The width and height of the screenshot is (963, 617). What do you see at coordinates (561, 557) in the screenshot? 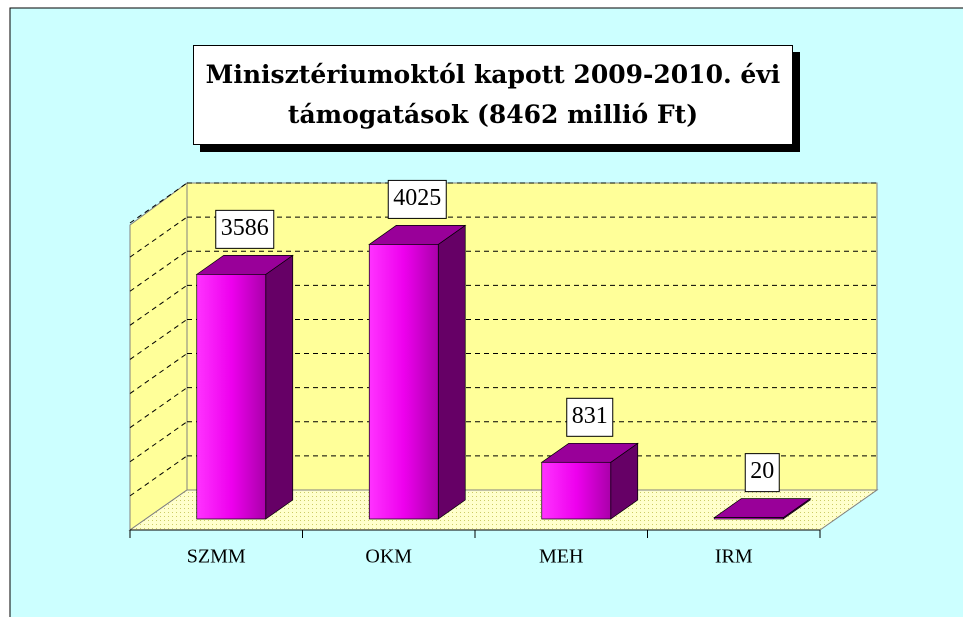
I see `x-tick-label: MEH` at bounding box center [561, 557].